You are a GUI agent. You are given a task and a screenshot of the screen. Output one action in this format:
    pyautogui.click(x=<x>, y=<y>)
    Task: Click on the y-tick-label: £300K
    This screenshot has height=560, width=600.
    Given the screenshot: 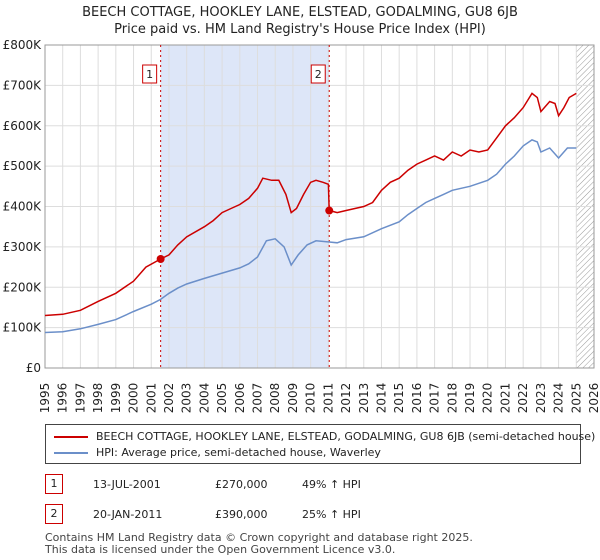 What is the action you would take?
    pyautogui.click(x=23, y=247)
    